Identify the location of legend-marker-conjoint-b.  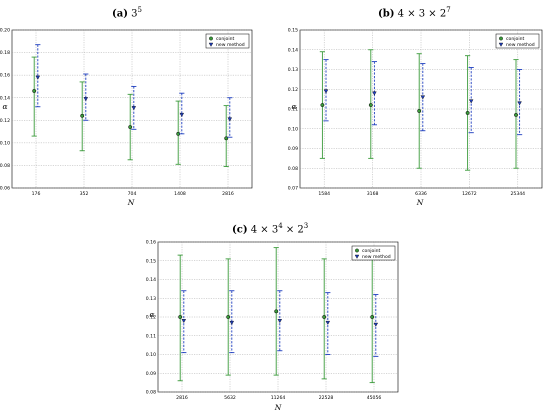
(501, 38).